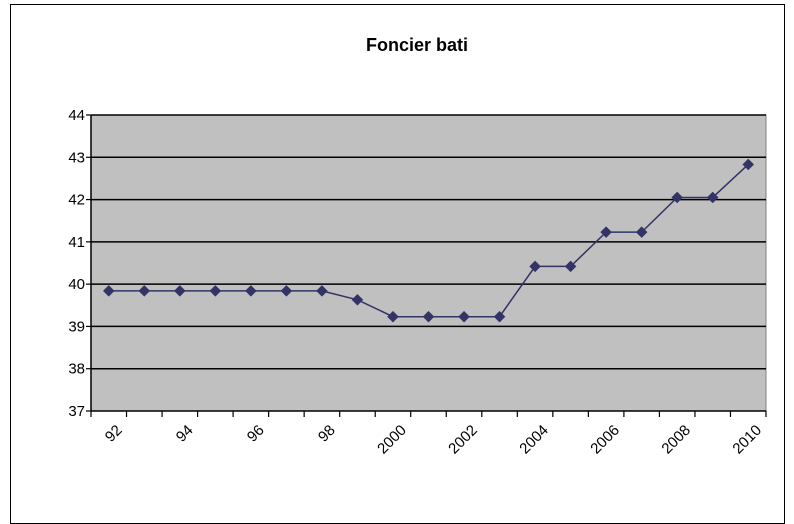 Image resolution: width=794 pixels, height=524 pixels. I want to click on data-point-2004, so click(535, 266).